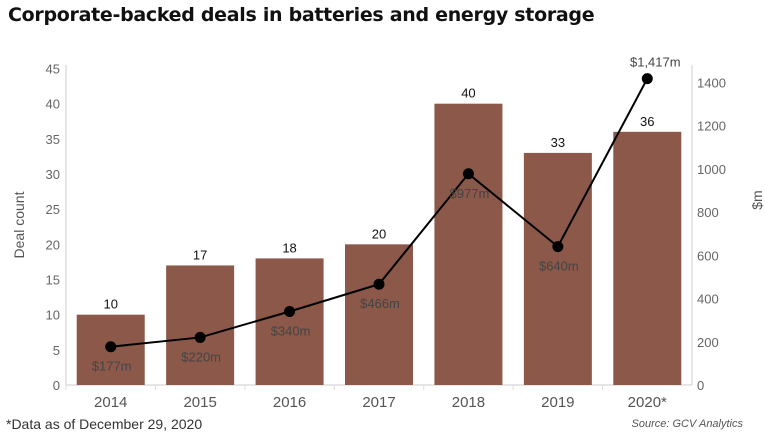 The width and height of the screenshot is (765, 444). Describe the element at coordinates (199, 402) in the screenshot. I see `x-tick-label: 2015` at that location.